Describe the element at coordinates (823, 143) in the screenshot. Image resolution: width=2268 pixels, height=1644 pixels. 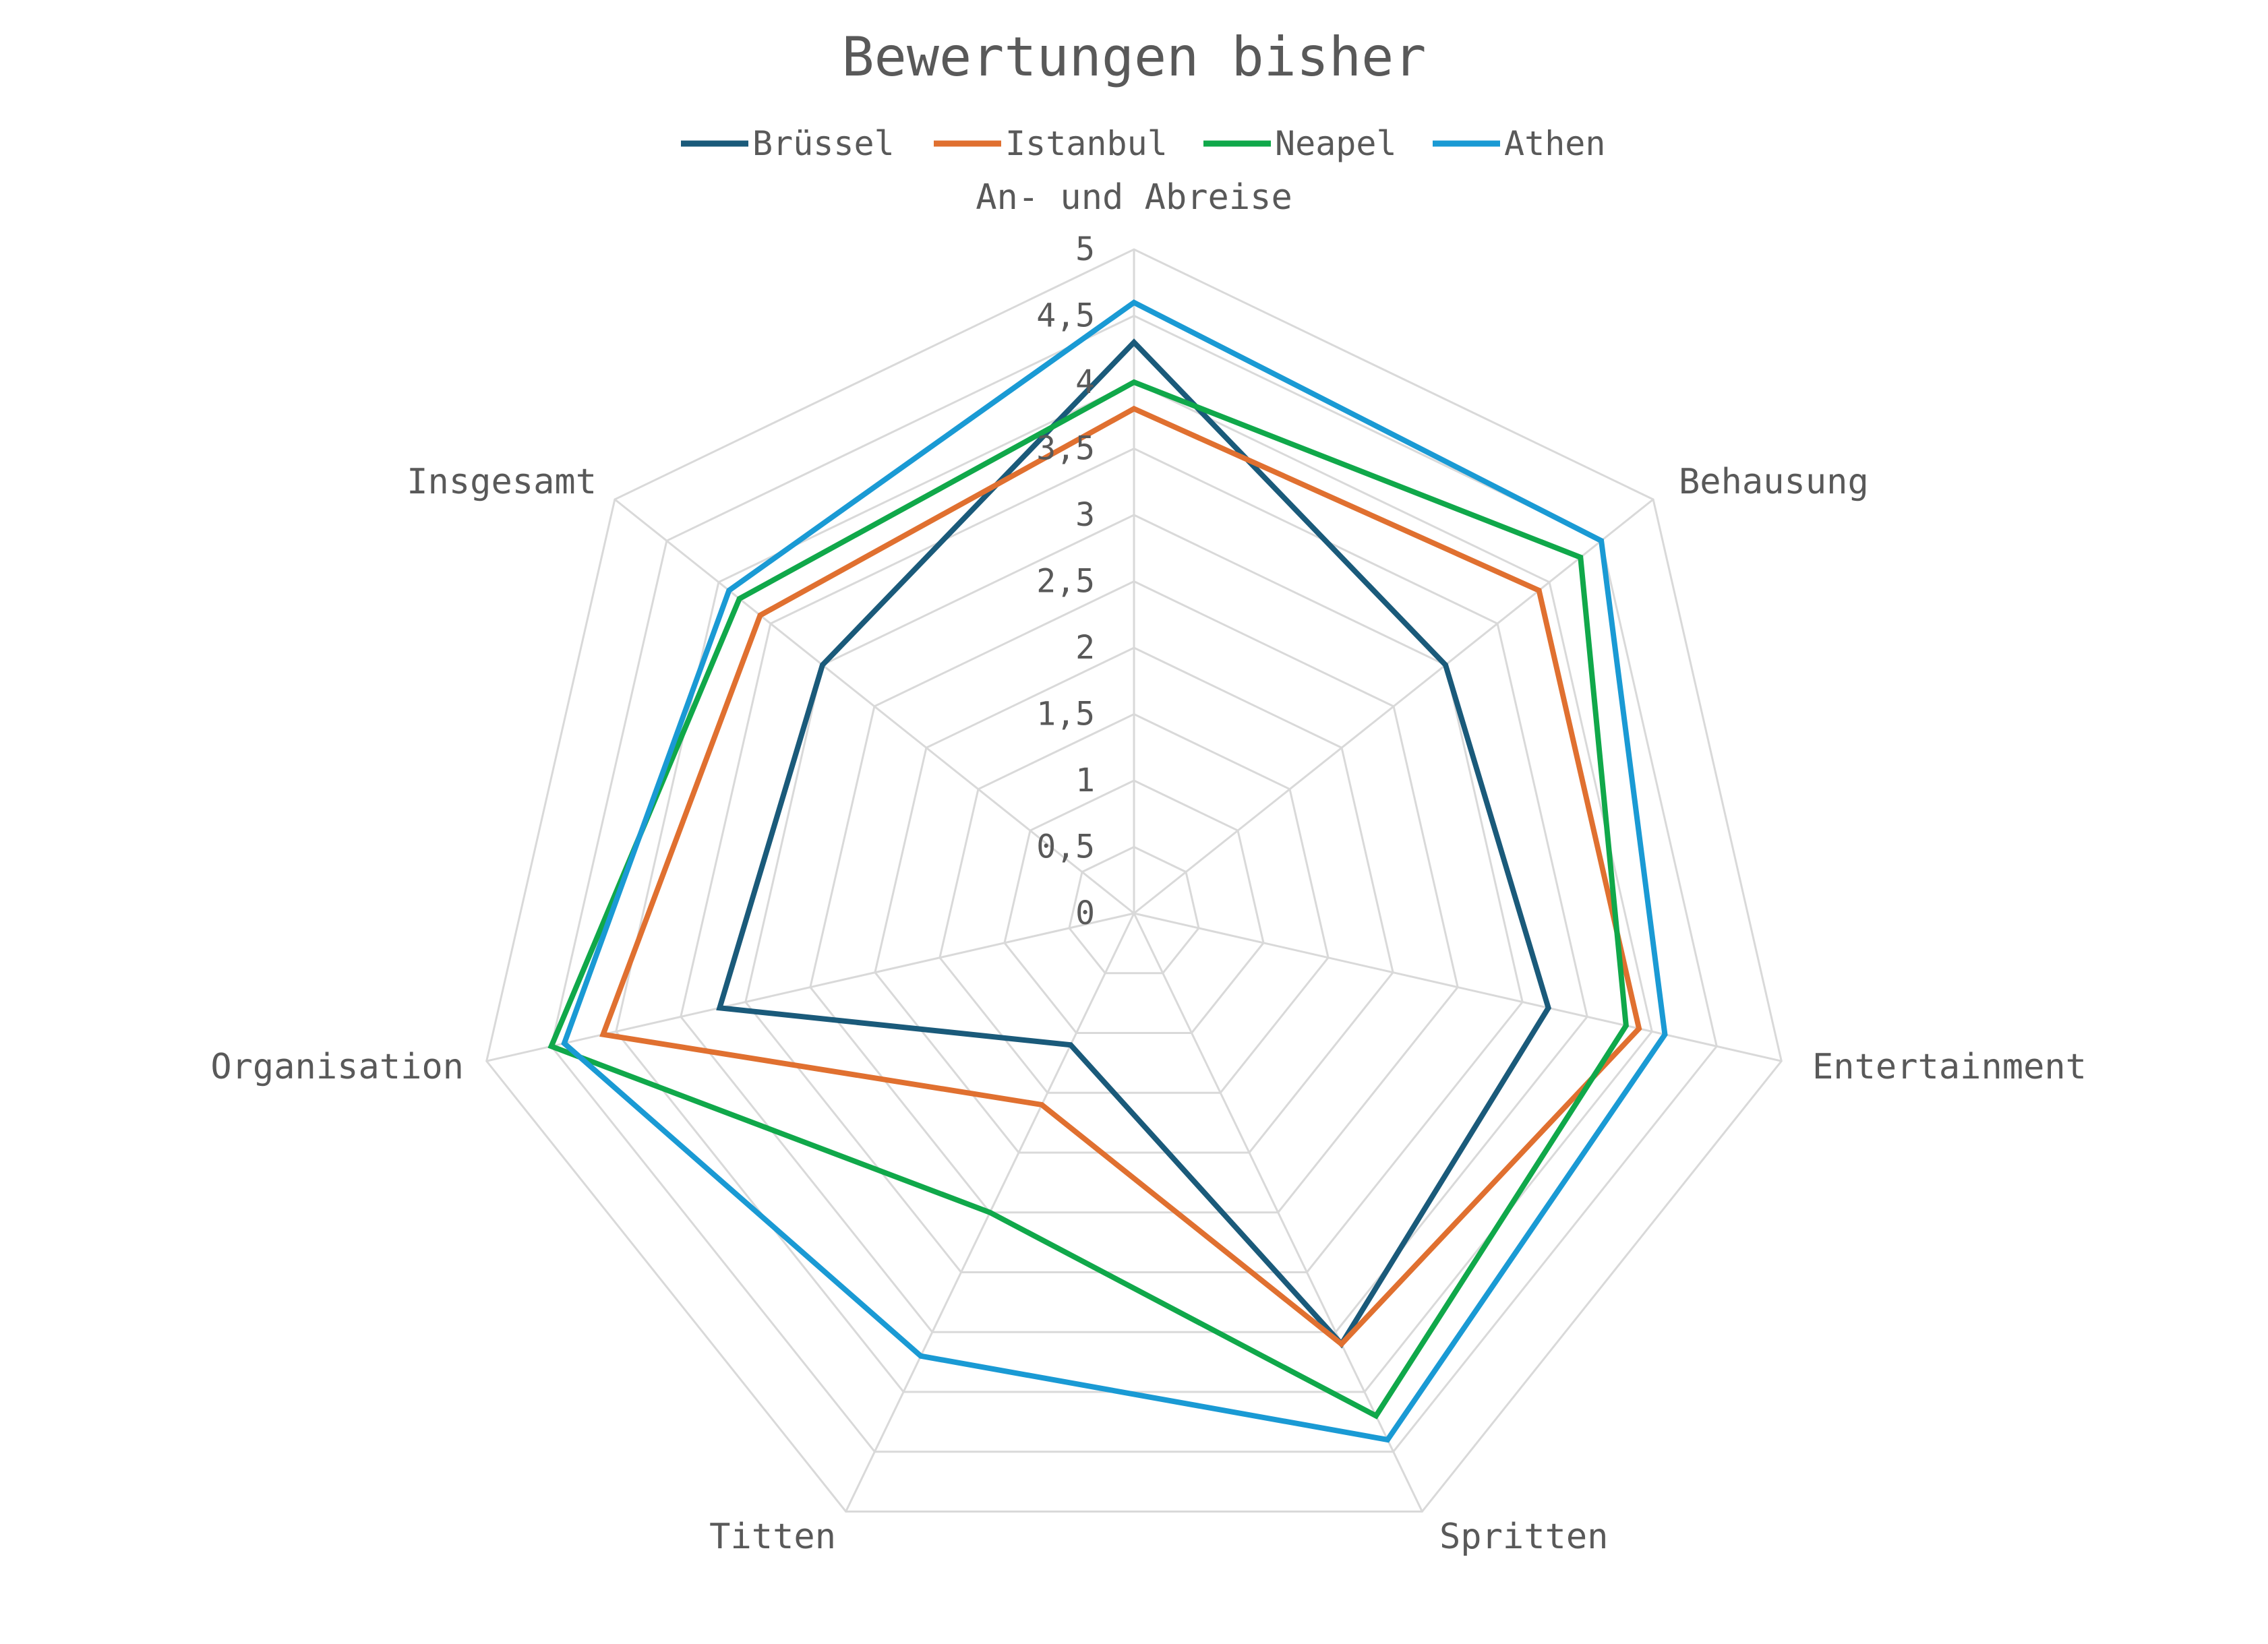
I see `legend-label: Brüssel` at that location.